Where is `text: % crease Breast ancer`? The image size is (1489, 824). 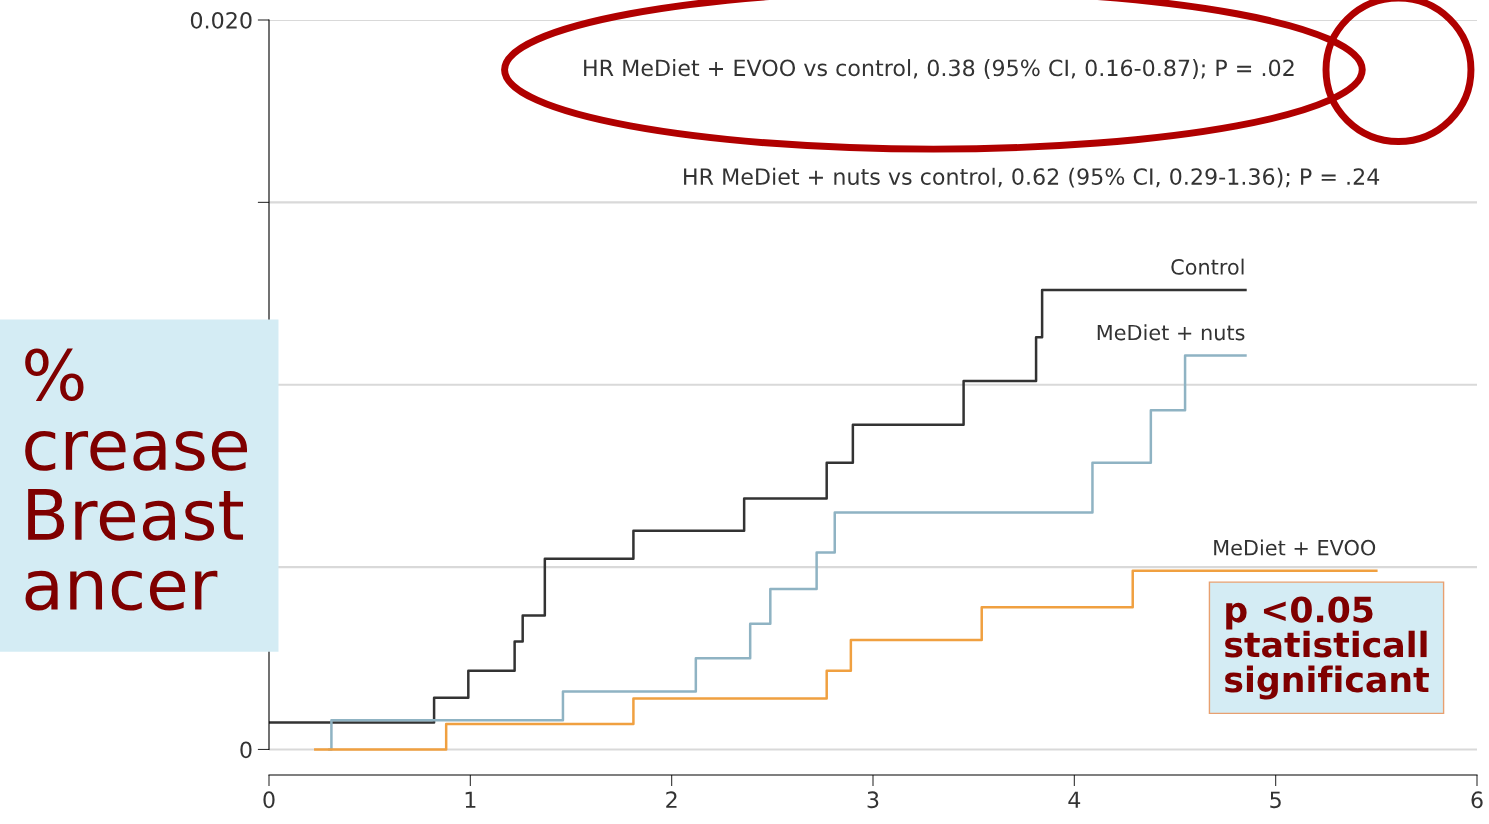
text: % crease Breast ancer is located at coordinates (136, 479).